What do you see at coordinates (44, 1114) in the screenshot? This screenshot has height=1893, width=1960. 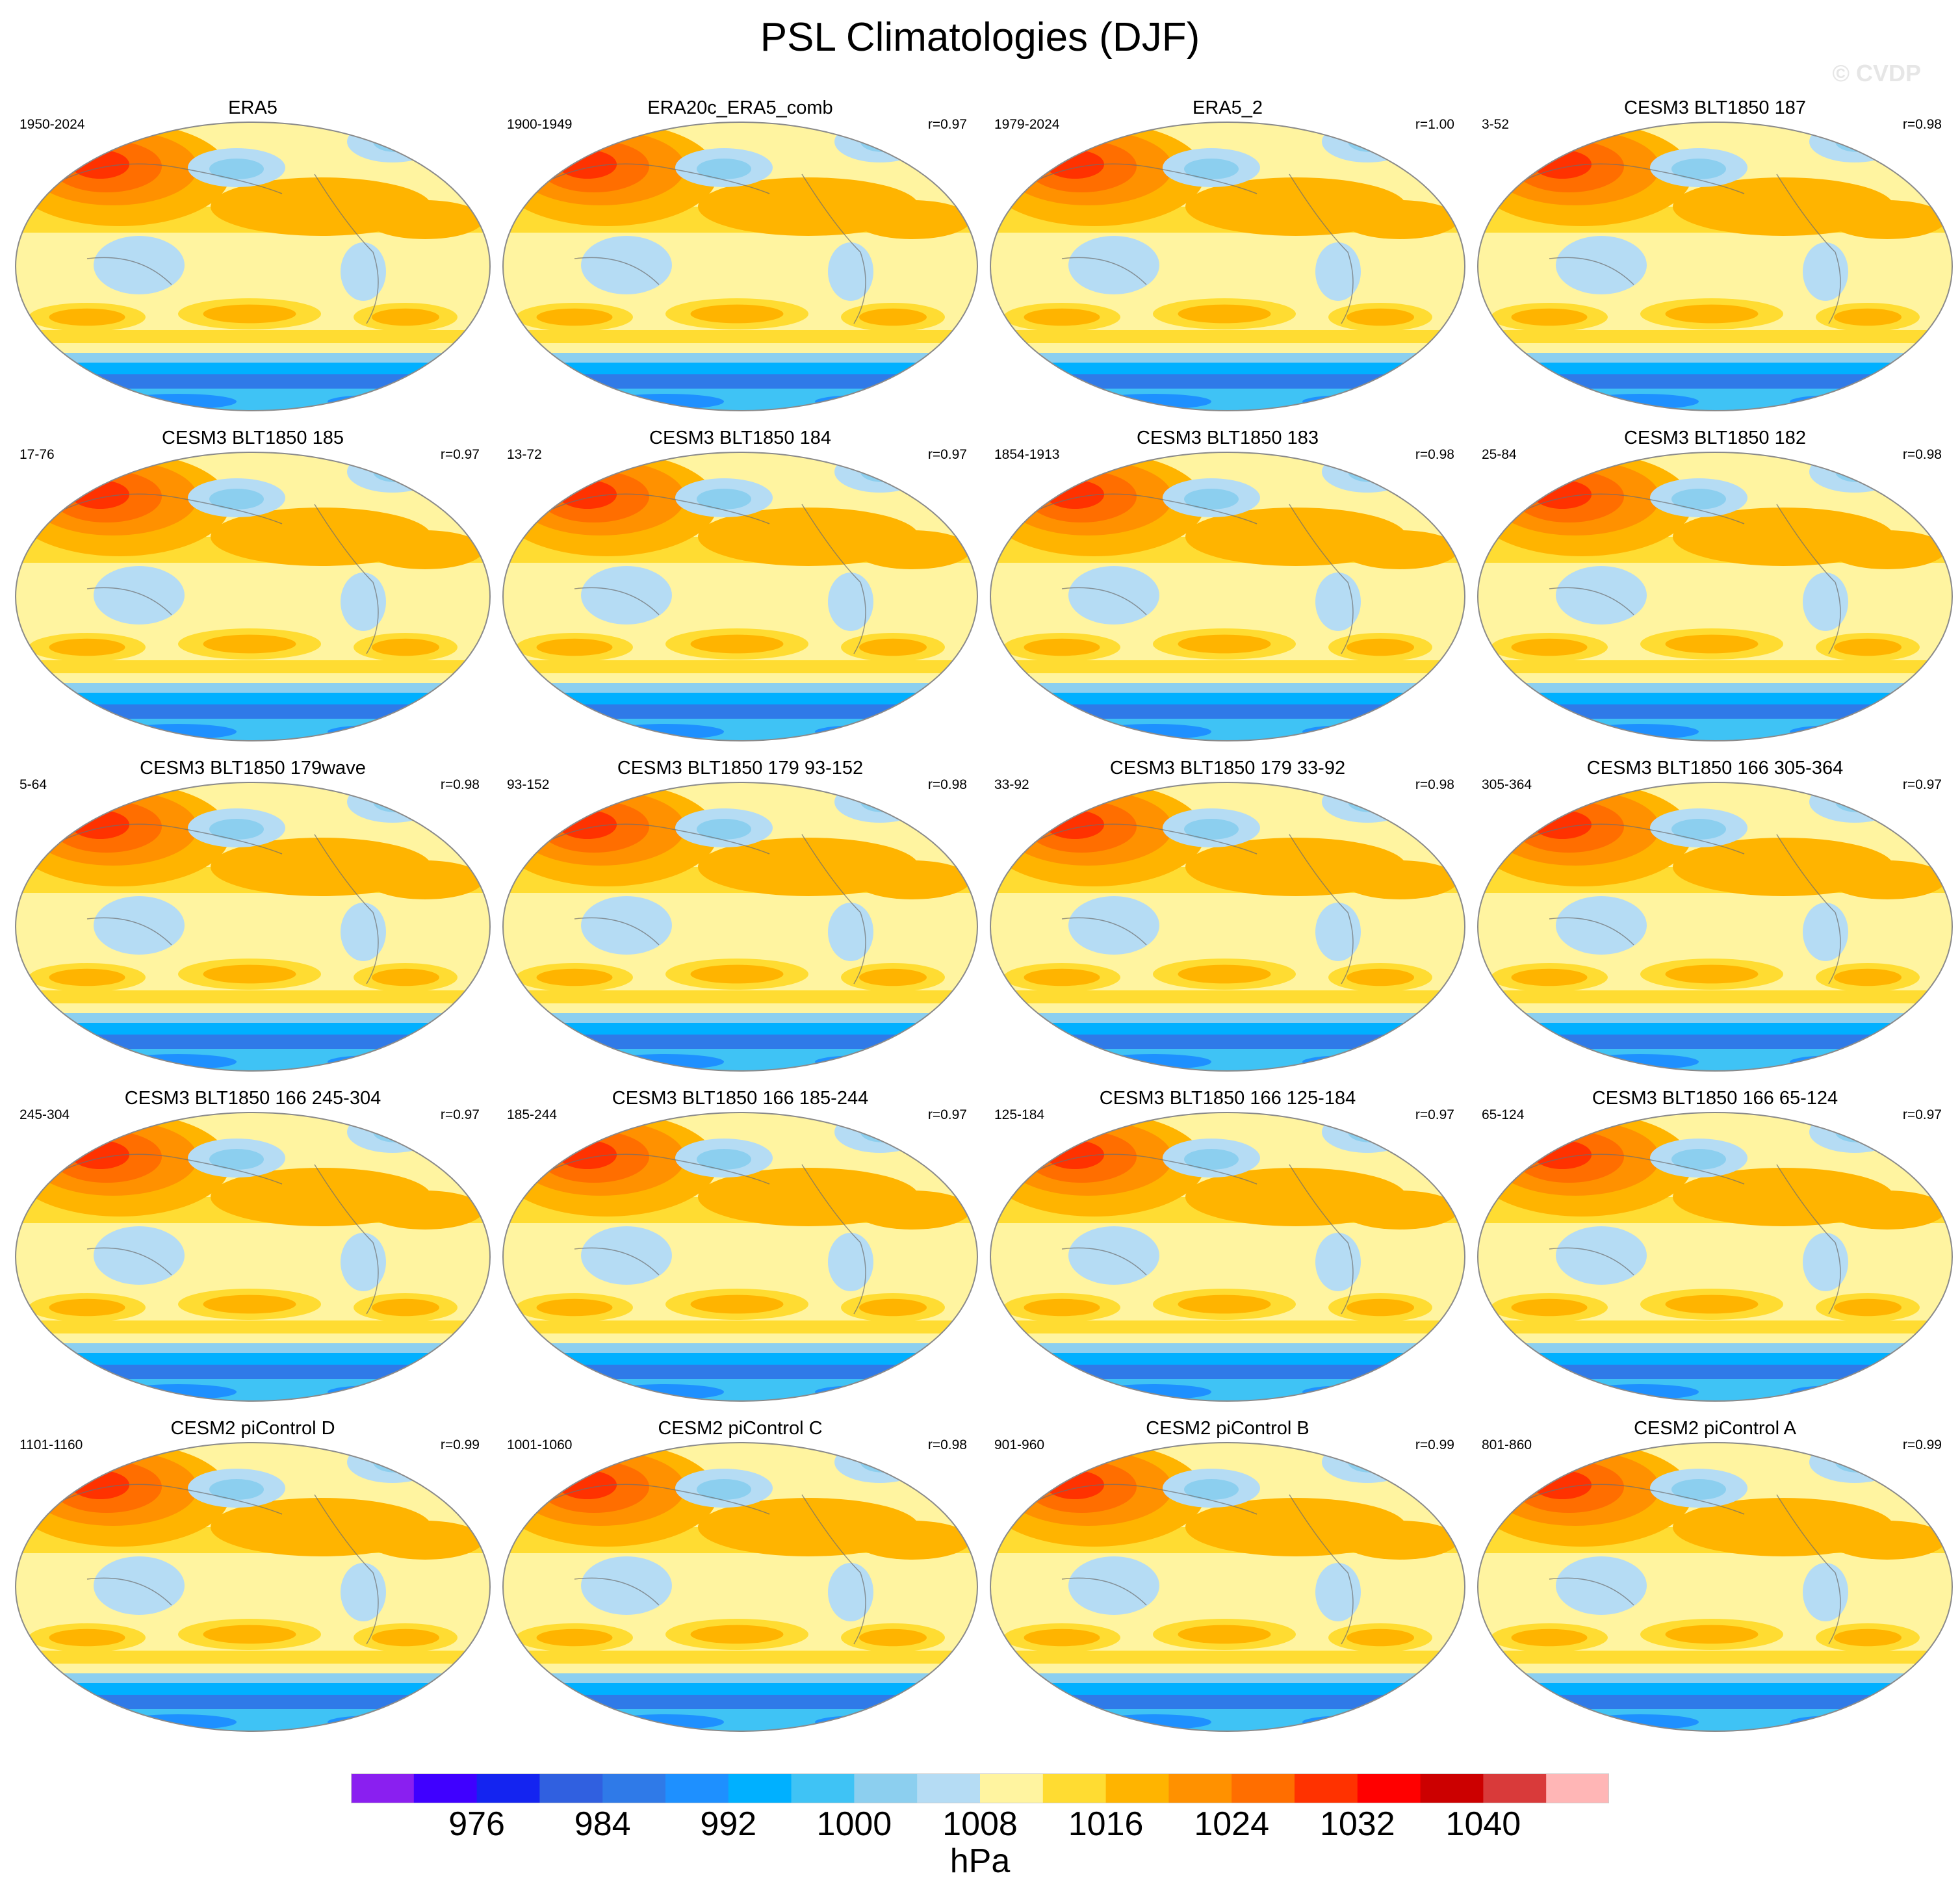 I see `panel-years: 245-304` at bounding box center [44, 1114].